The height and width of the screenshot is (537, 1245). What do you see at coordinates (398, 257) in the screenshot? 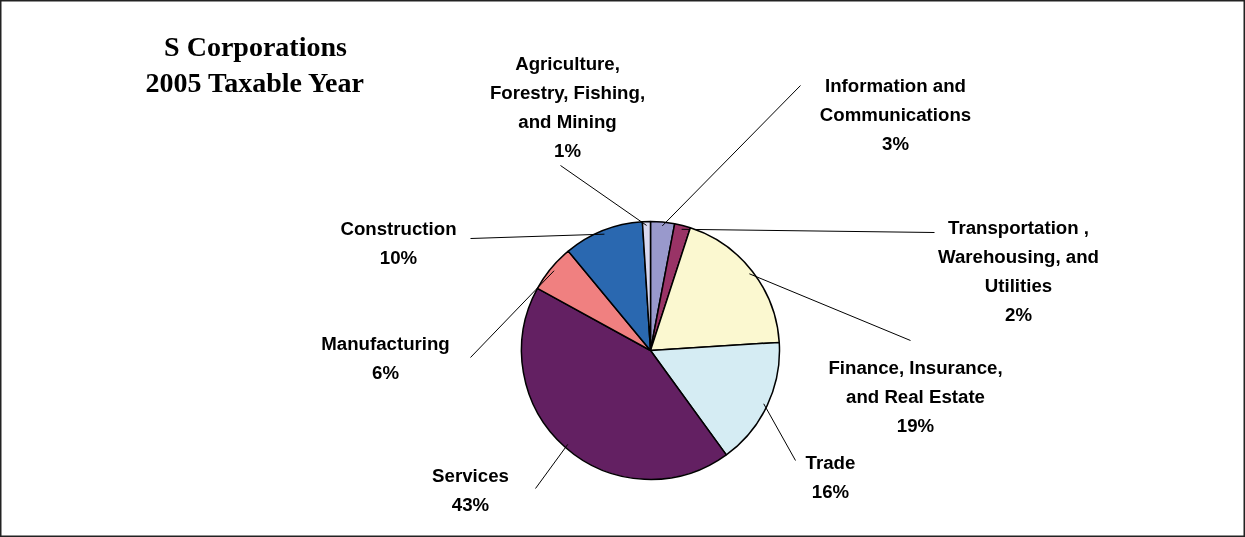
I see `data-label: 10%` at bounding box center [398, 257].